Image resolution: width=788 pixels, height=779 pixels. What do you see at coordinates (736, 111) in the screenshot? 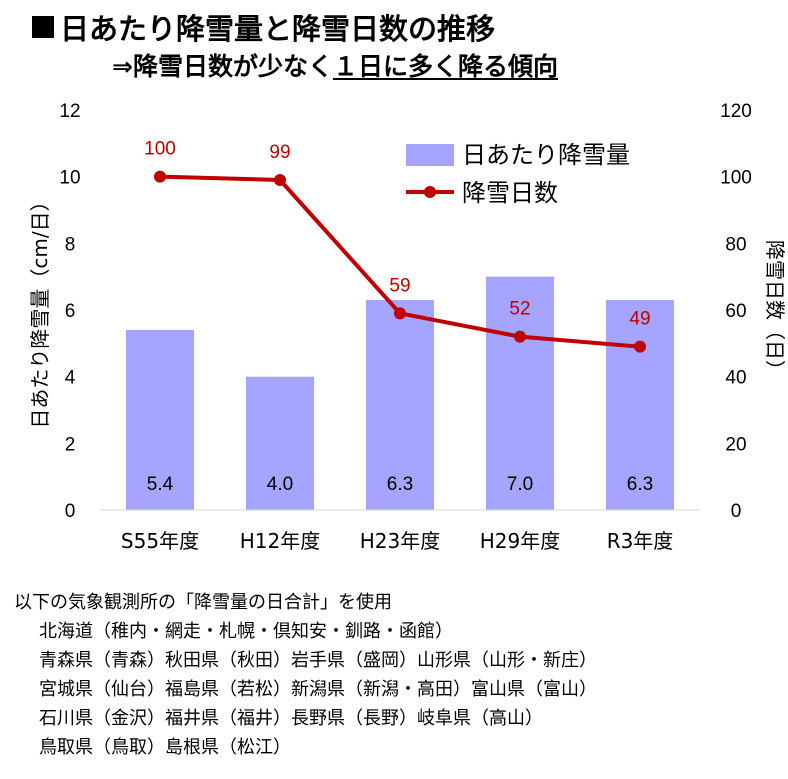
I see `y-right-tick-label: 120` at bounding box center [736, 111].